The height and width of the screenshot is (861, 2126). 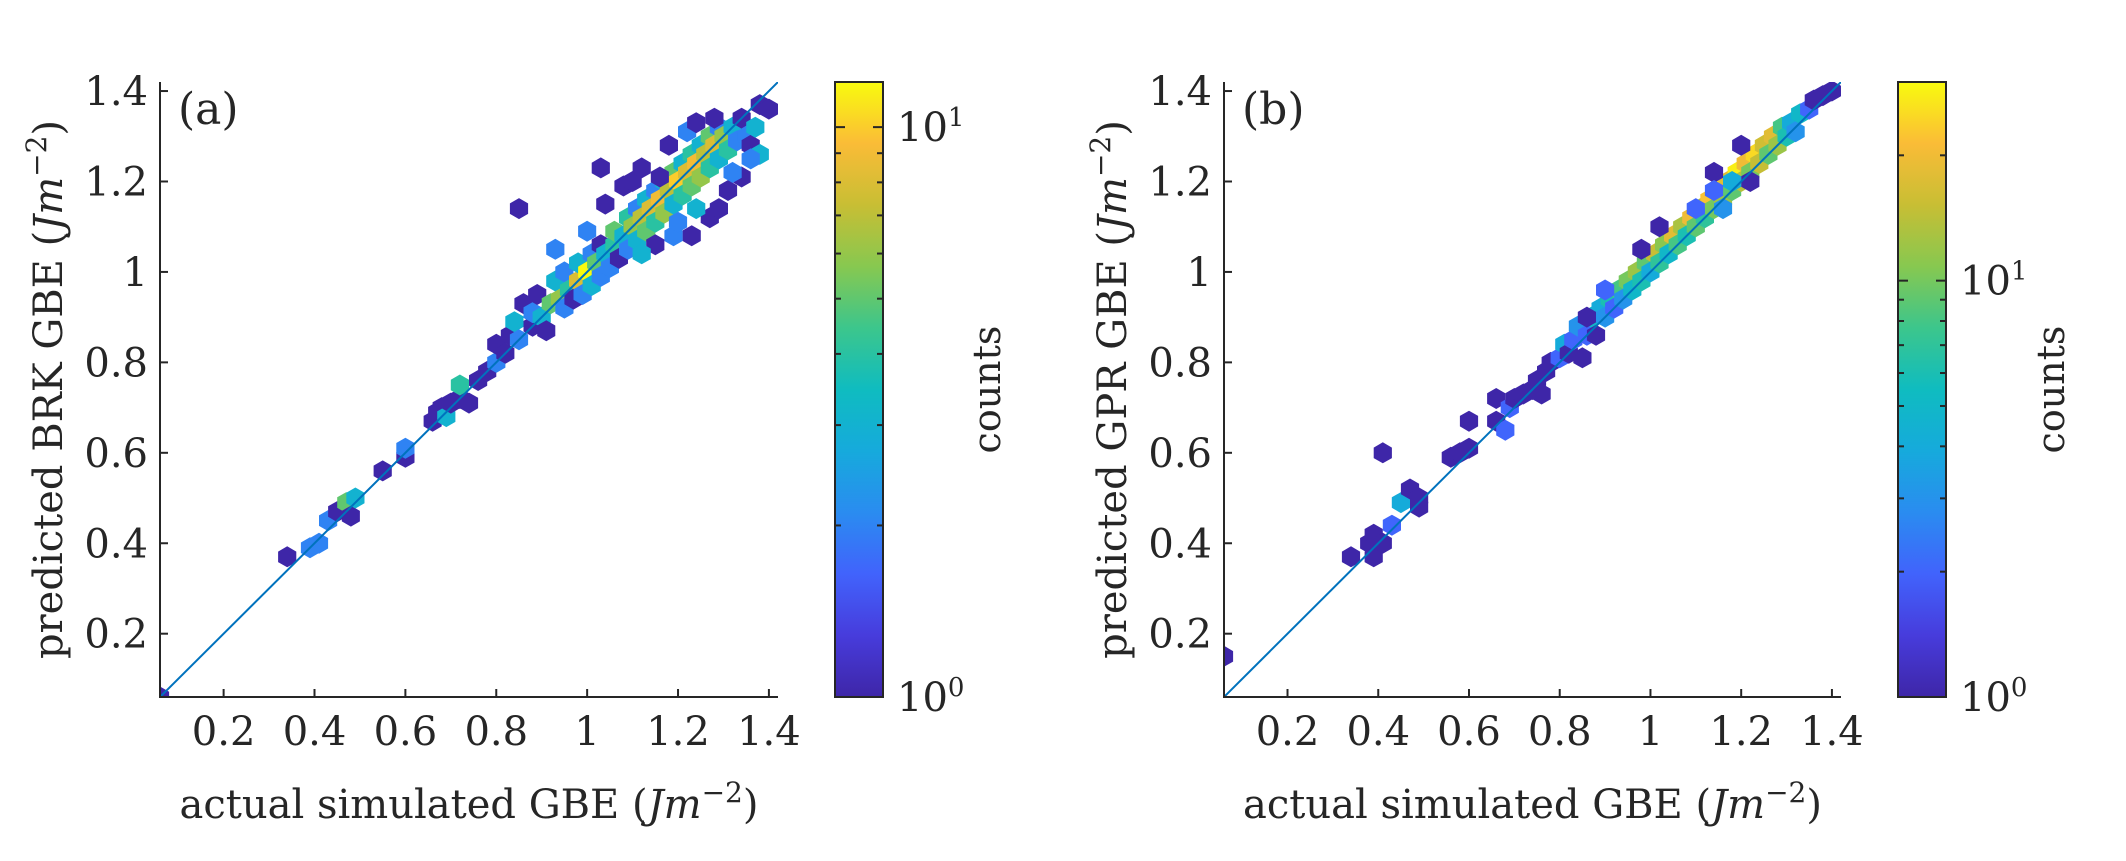 I want to click on x-axis-label-text: actual simulated GBE, so click(x=400, y=805).